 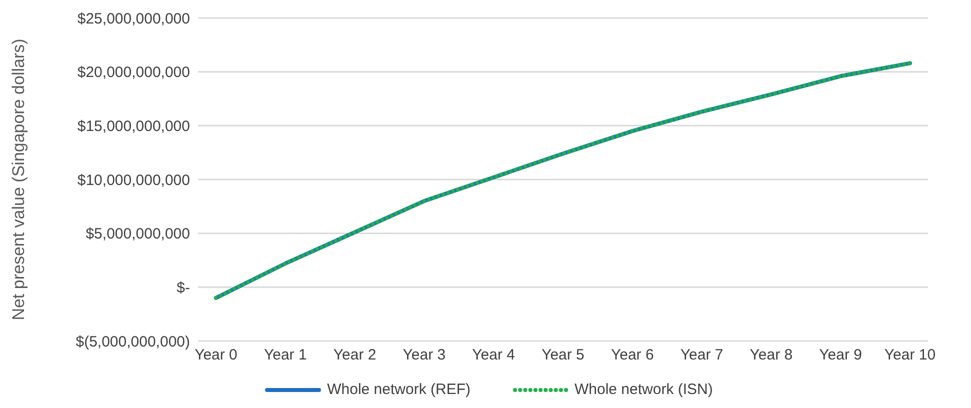 What do you see at coordinates (138, 234) in the screenshot?
I see `y-tick-label: $5,000,000,000` at bounding box center [138, 234].